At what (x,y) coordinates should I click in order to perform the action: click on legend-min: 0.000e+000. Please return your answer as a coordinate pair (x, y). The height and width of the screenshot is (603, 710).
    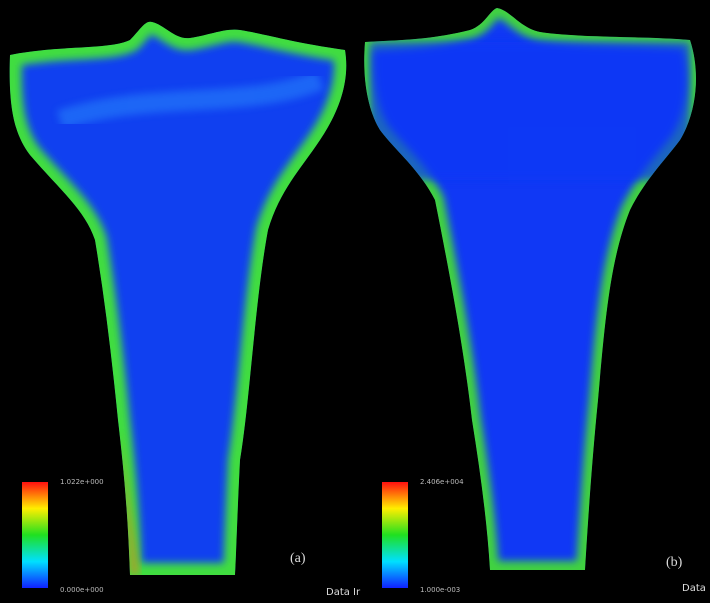
    Looking at the image, I should click on (82, 590).